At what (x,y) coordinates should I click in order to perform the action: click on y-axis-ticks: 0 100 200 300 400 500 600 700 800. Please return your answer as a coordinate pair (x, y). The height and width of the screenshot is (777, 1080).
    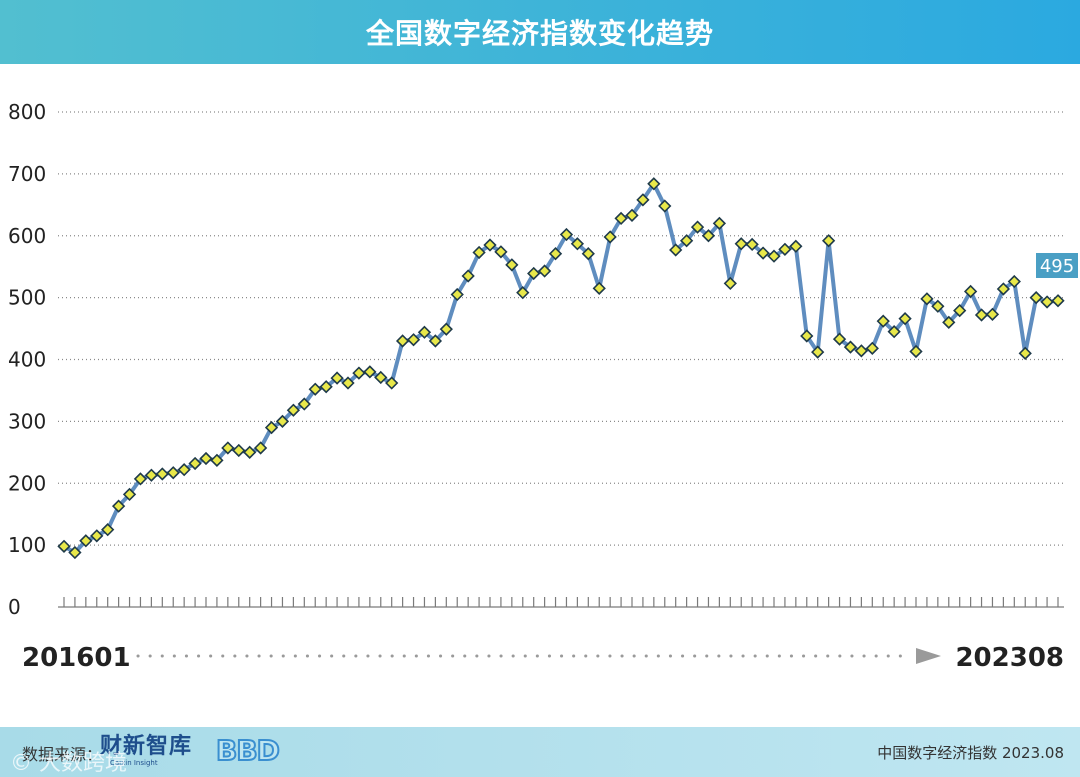
    Looking at the image, I should click on (27, 359).